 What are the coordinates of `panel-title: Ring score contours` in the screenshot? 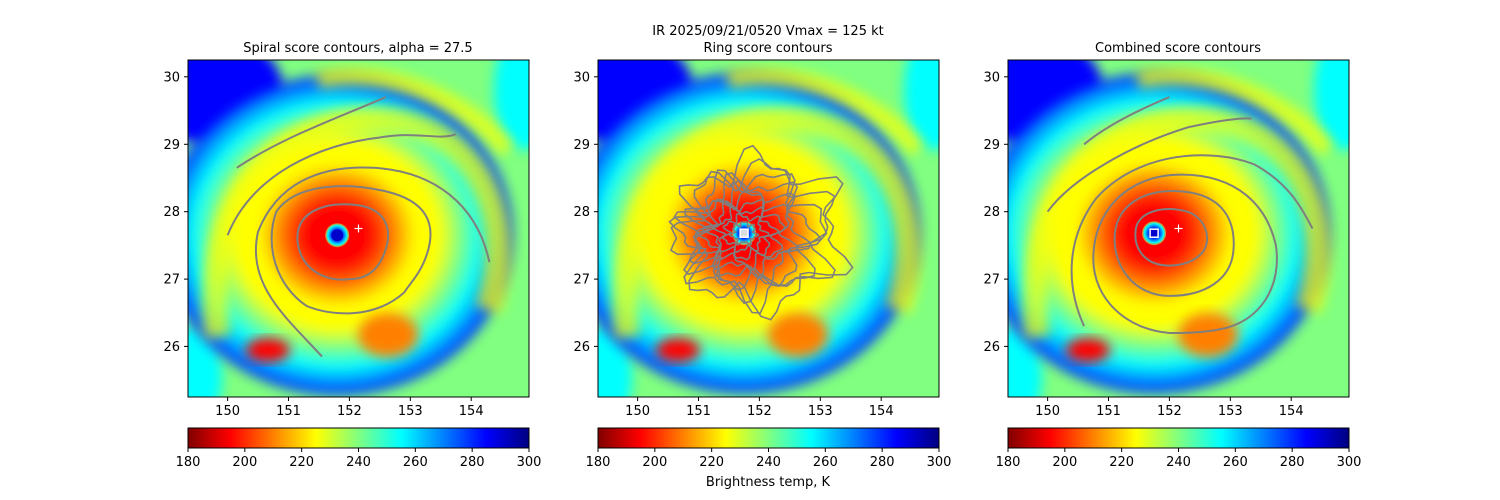 It's located at (767, 48).